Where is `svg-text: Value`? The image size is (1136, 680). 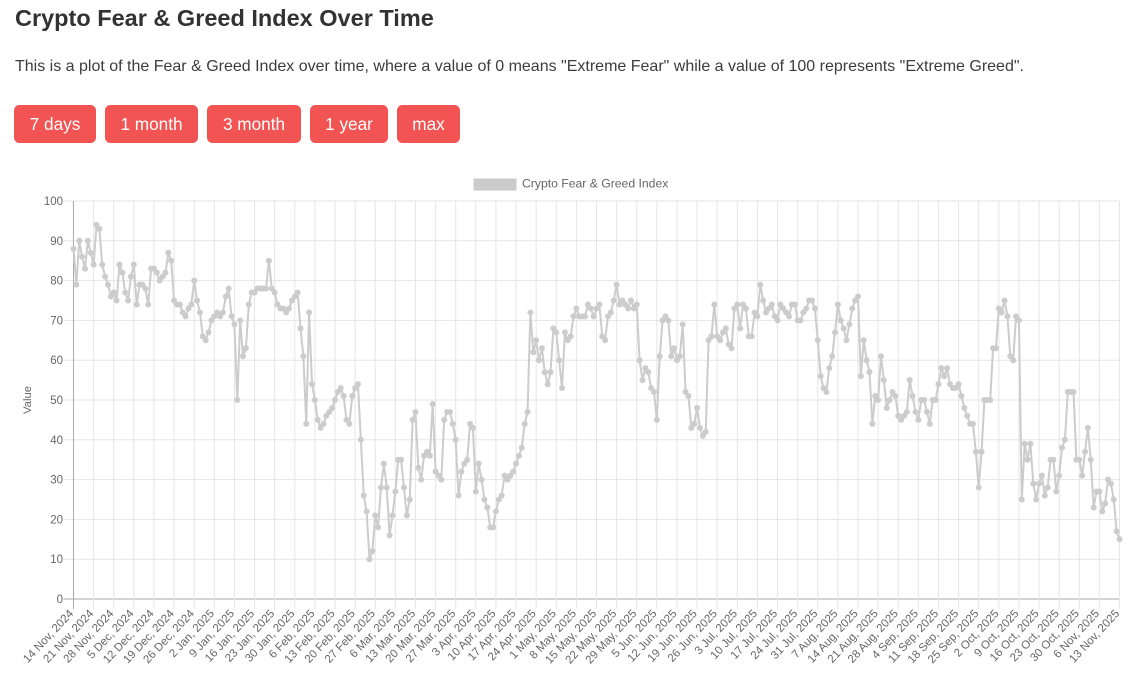
svg-text: Value is located at coordinates (28, 400).